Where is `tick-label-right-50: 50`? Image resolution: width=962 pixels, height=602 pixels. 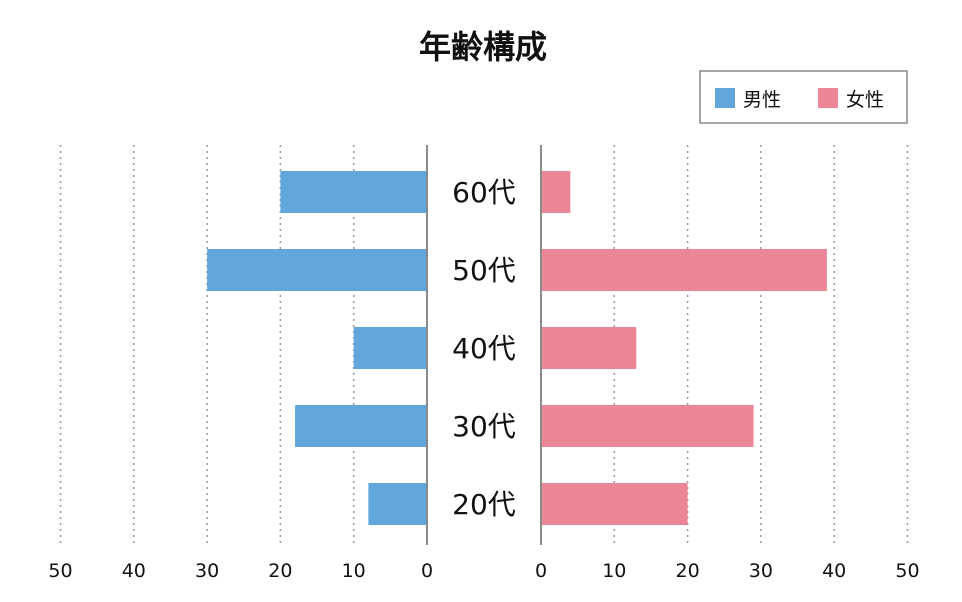 tick-label-right-50: 50 is located at coordinates (907, 571).